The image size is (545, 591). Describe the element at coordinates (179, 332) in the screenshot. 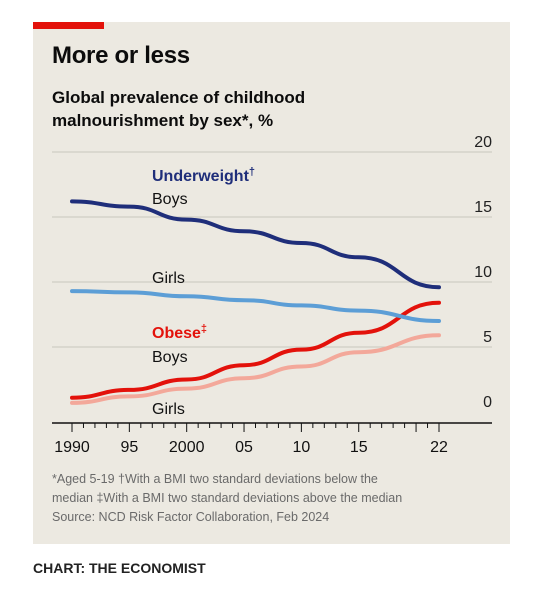

I see `group-label-obese: Obese‡` at that location.